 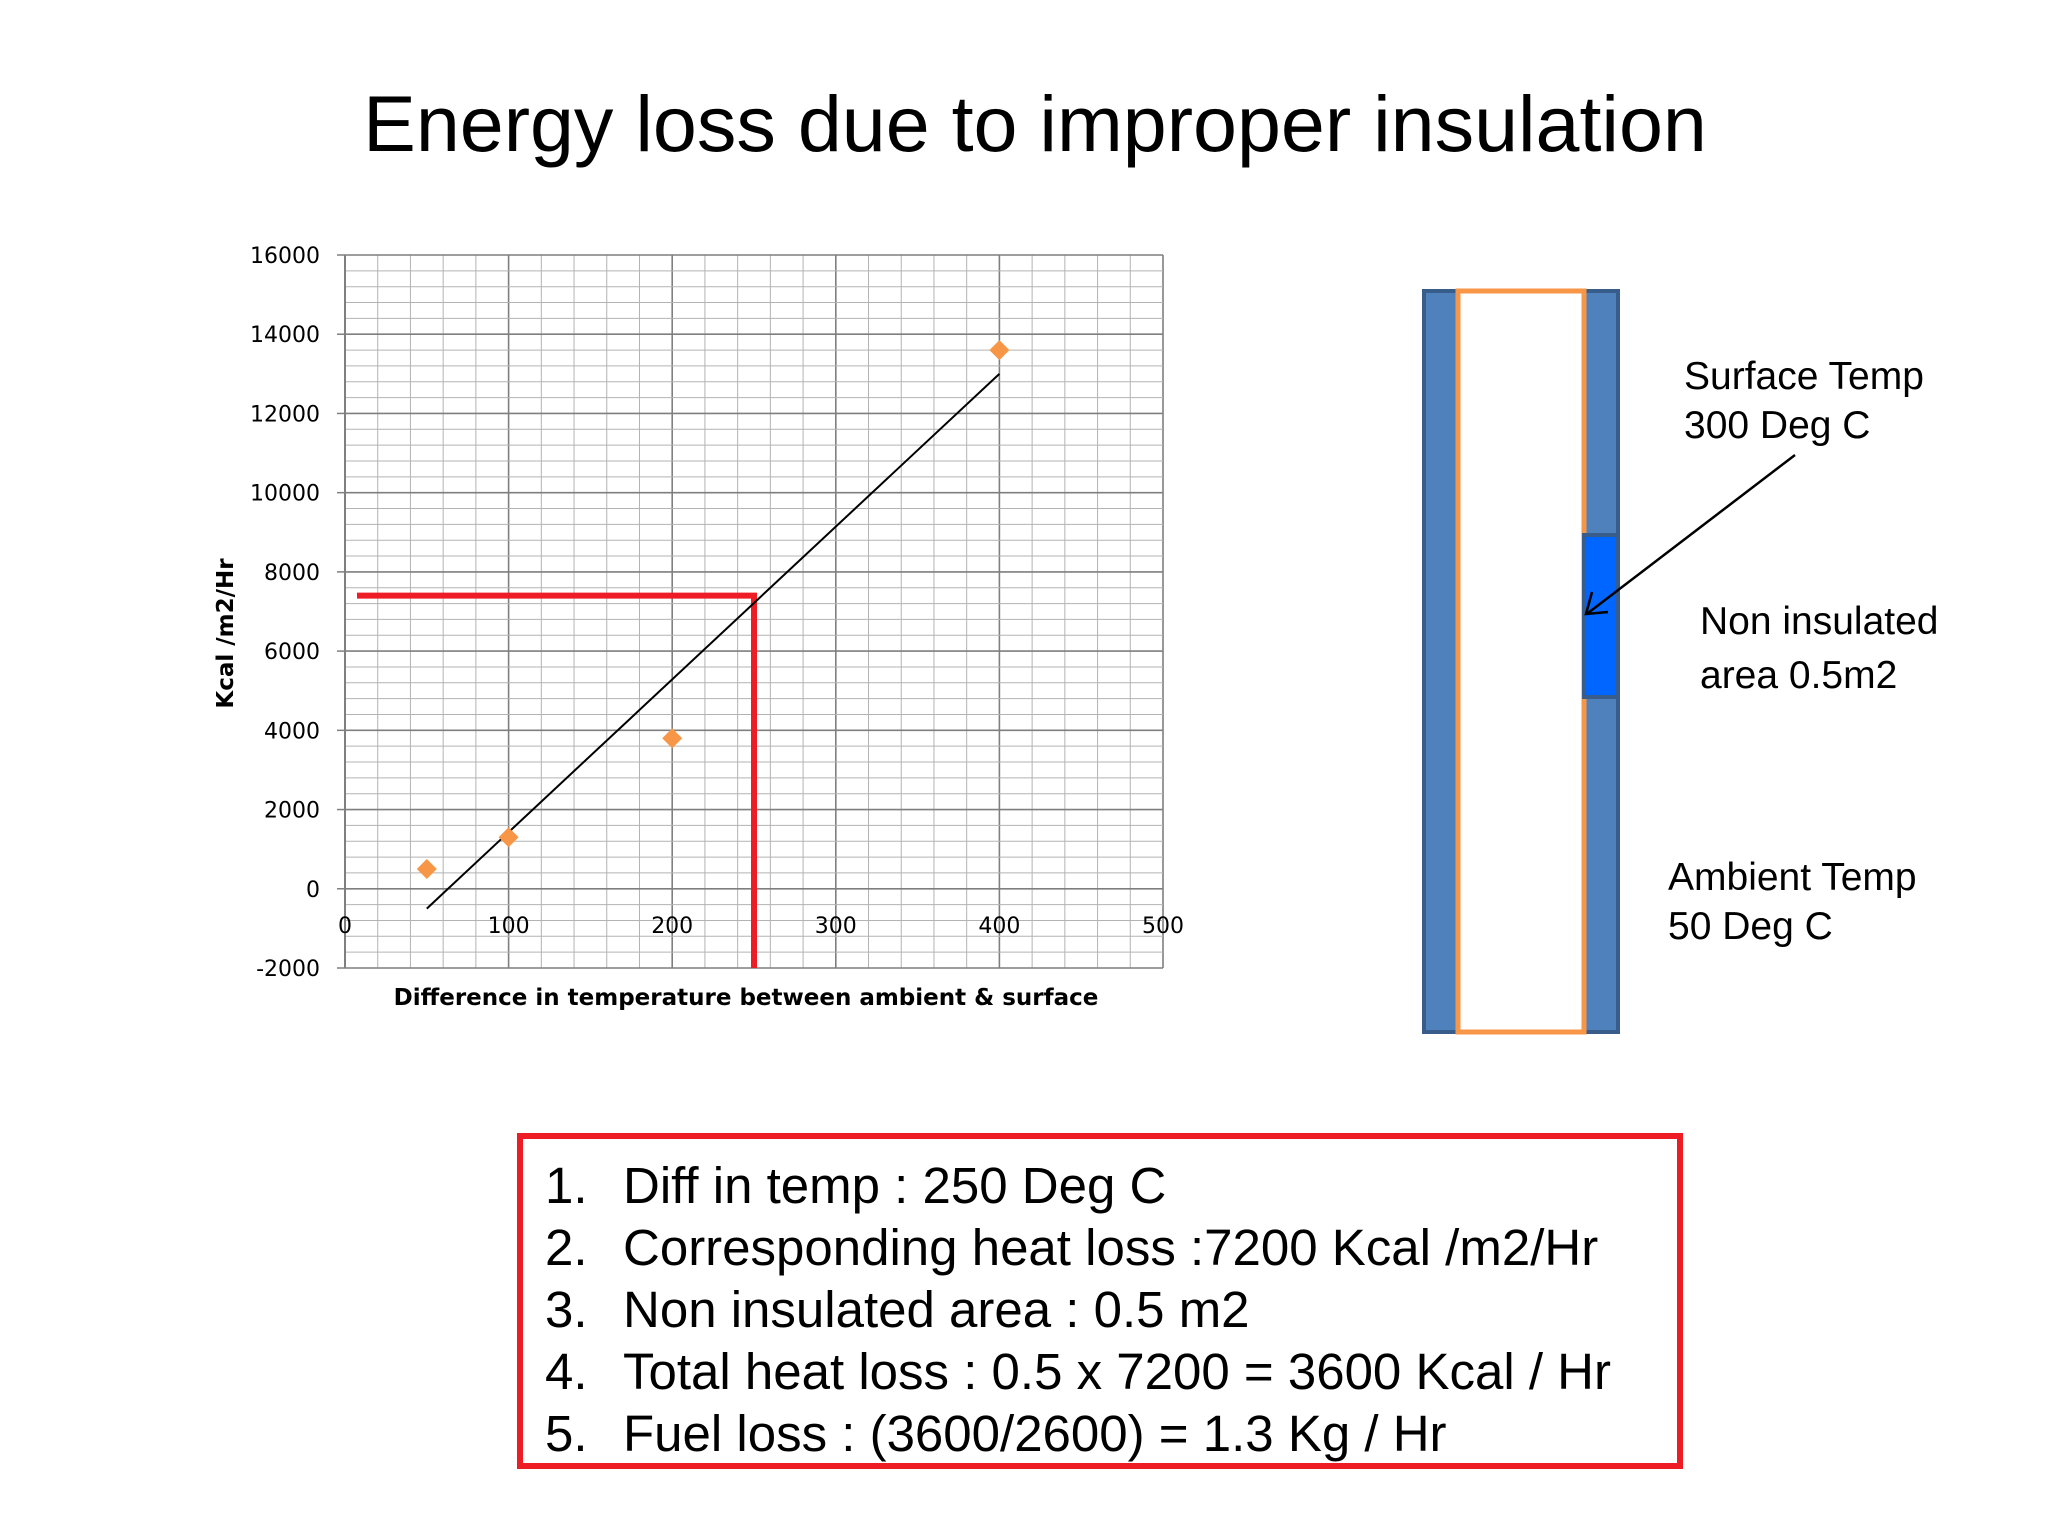 I want to click on trendline-segment, so click(x=713, y=641).